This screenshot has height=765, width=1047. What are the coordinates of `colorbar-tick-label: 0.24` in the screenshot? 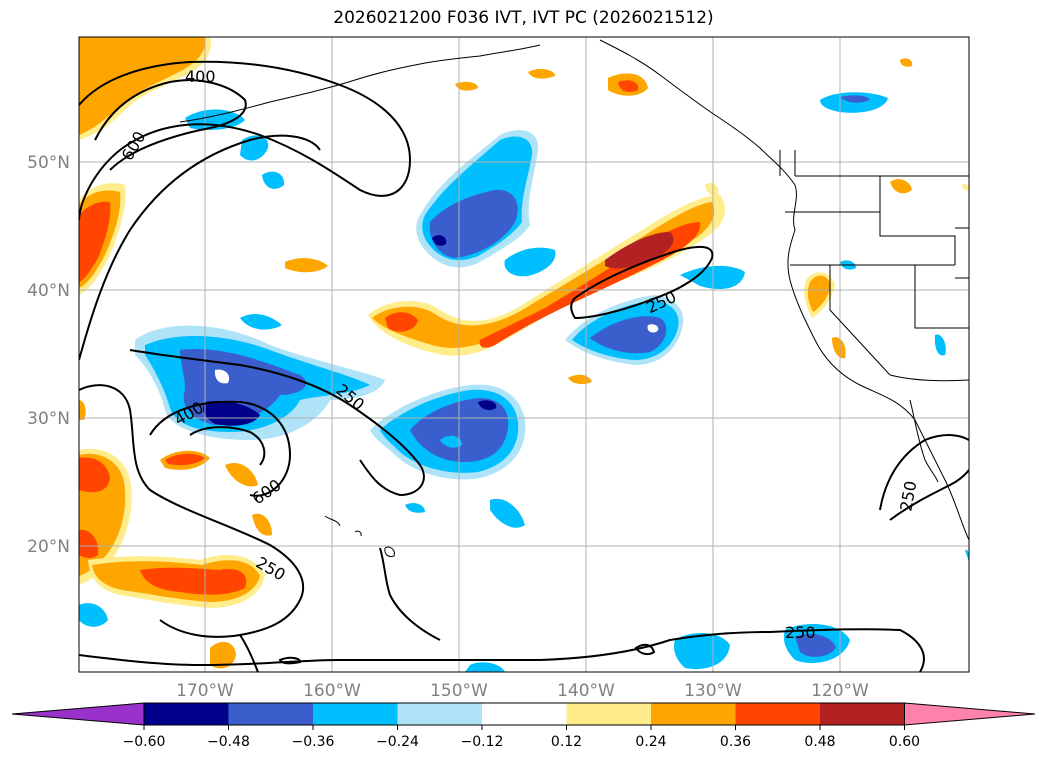 It's located at (650, 742).